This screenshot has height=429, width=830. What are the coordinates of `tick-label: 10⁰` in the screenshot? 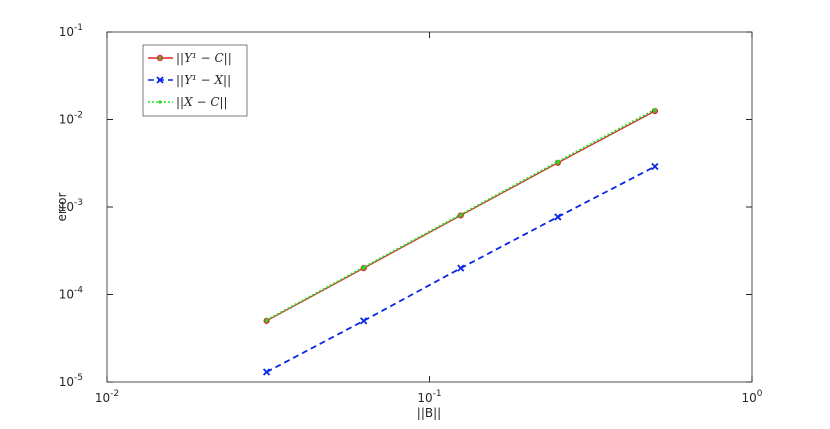 It's located at (751, 397).